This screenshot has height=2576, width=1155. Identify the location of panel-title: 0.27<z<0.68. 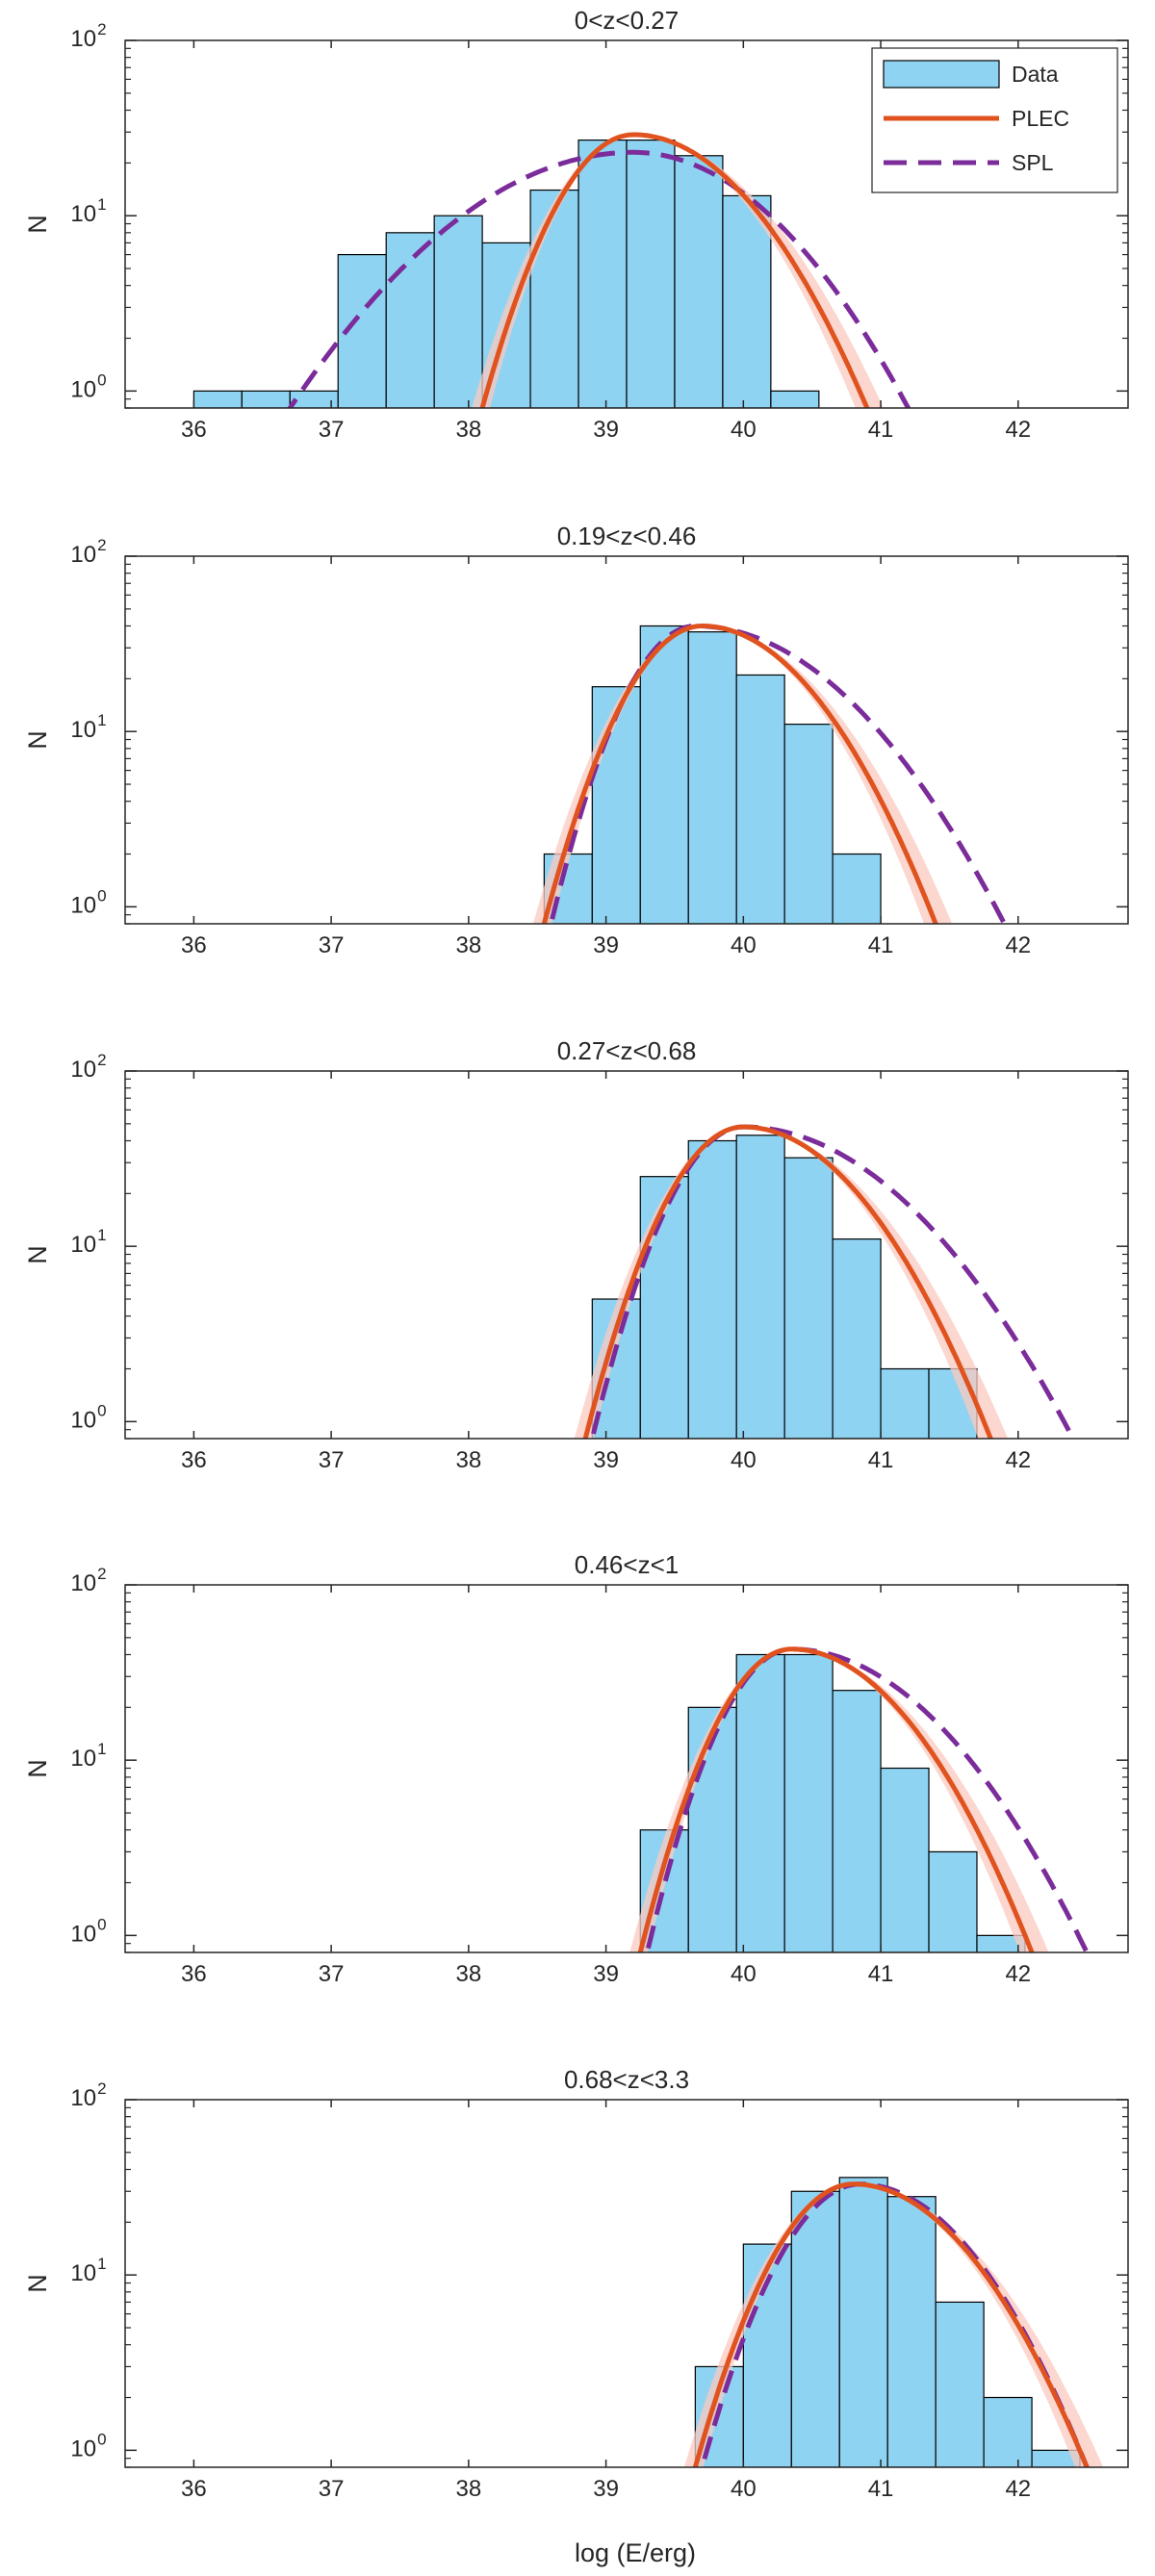
(627, 1050).